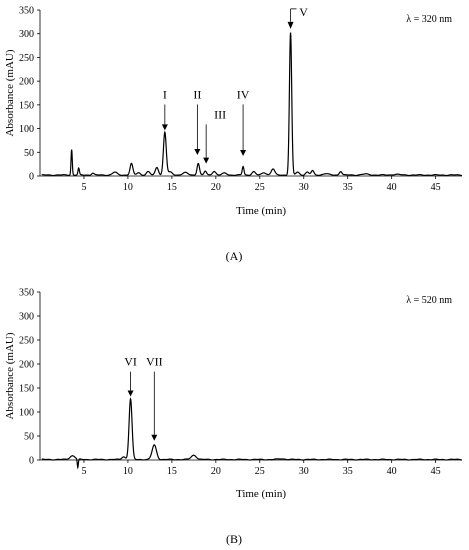  What do you see at coordinates (243, 94) in the screenshot?
I see `peak-label: IV` at bounding box center [243, 94].